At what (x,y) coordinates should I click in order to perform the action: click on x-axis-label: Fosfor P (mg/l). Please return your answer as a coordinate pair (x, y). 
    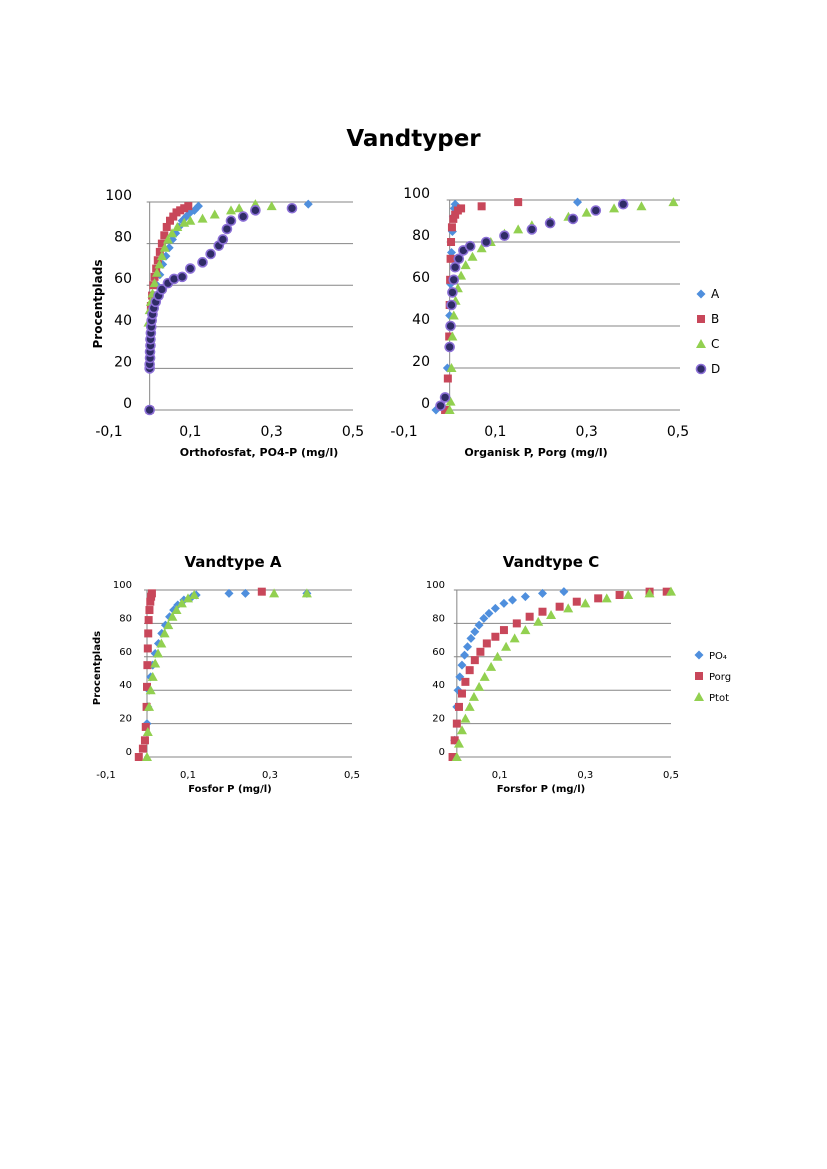
    Looking at the image, I should click on (230, 789).